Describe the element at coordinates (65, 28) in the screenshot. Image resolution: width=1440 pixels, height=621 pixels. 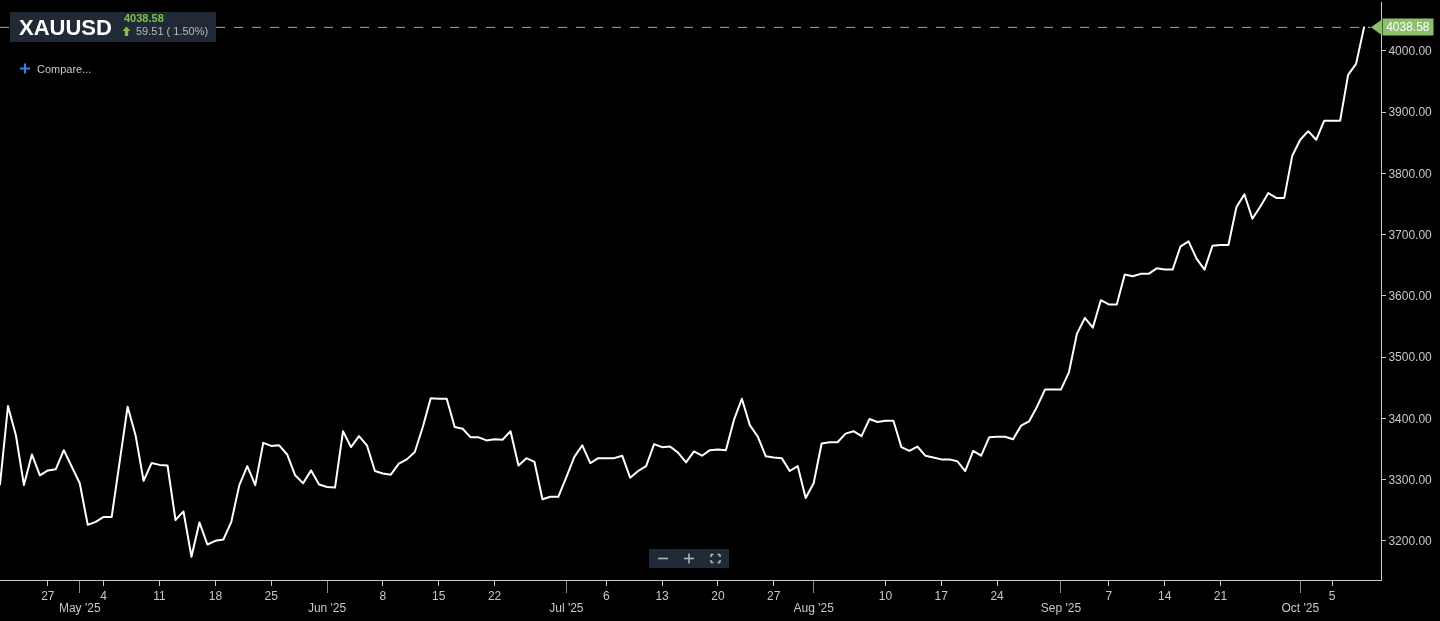
I see `text: XAUUSD` at that location.